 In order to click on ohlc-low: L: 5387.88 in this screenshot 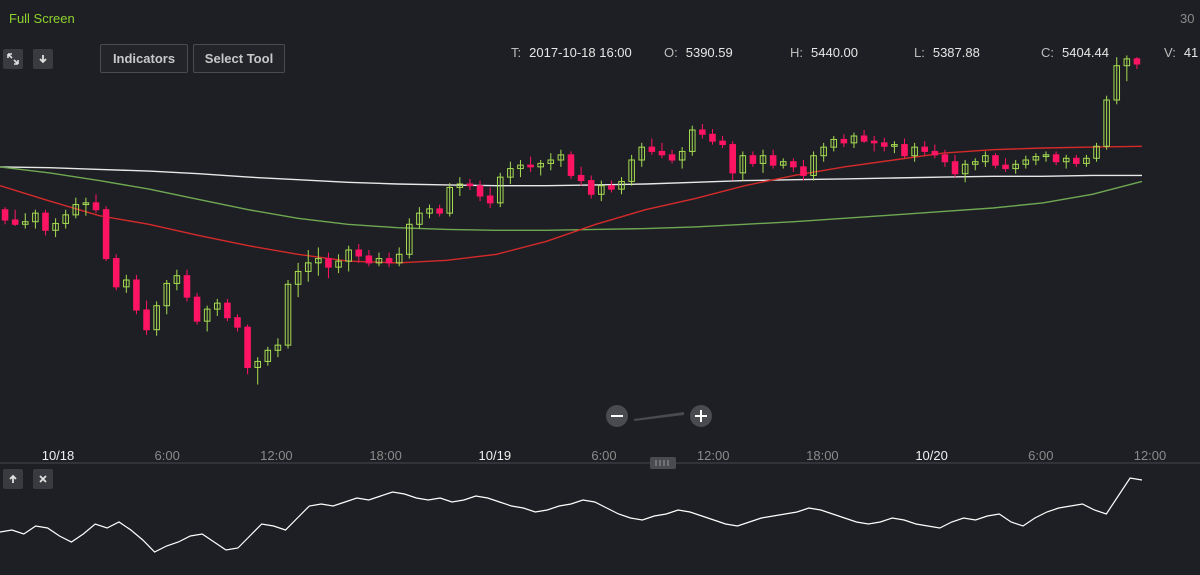, I will do `click(947, 52)`.